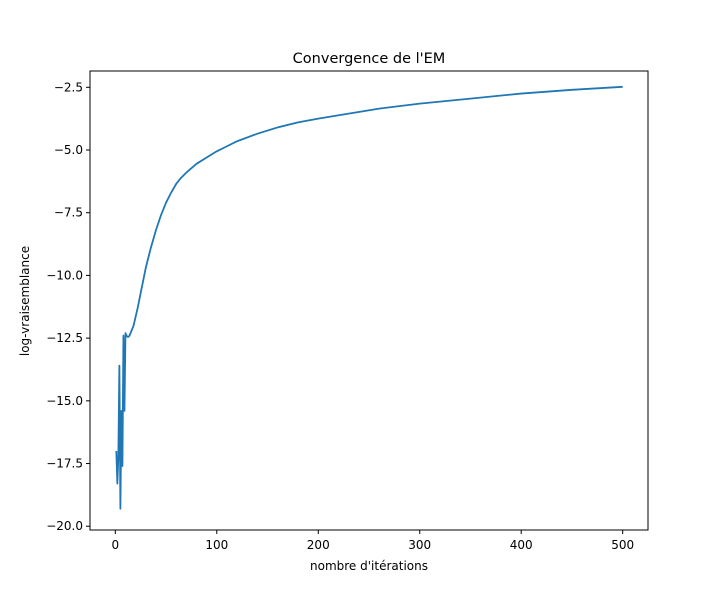 This screenshot has height=595, width=720. What do you see at coordinates (68, 306) in the screenshot?
I see `y-axis-ticks: −20.0 −17.5 −15.0 −12.5 −10.0 −7.5 −5.0 −2.5` at bounding box center [68, 306].